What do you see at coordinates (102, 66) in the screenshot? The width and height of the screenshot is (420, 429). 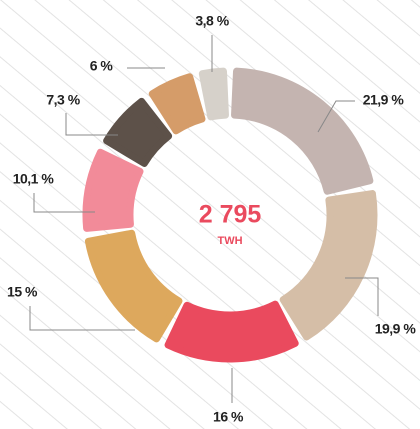 I see `data-label: 6 %` at bounding box center [102, 66].